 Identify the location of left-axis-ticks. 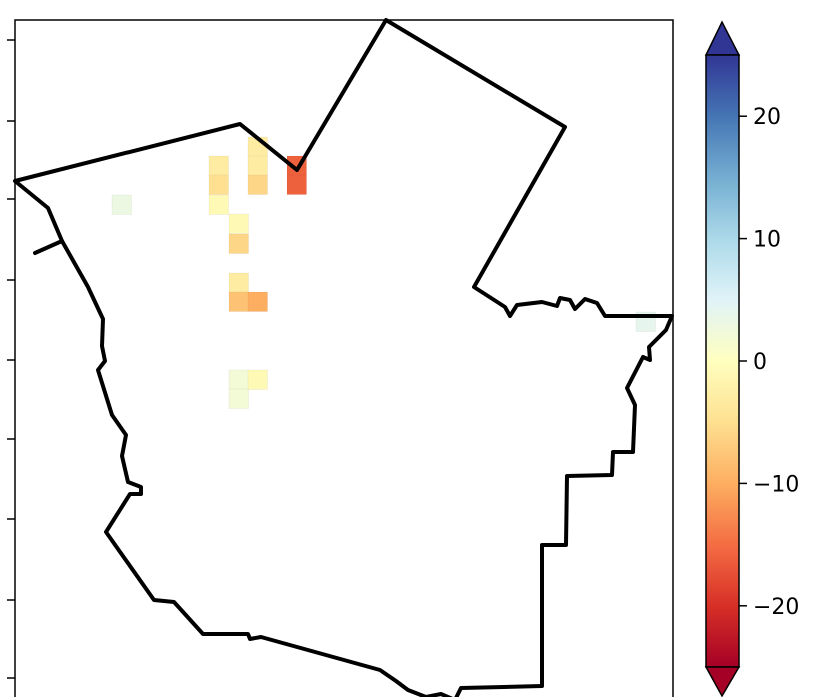
(11, 359).